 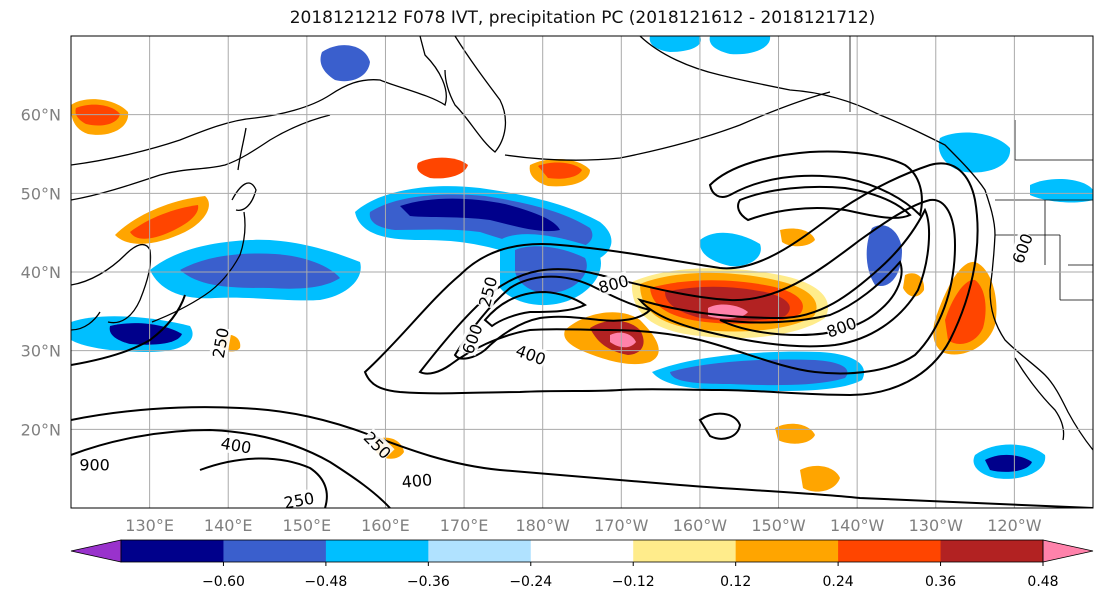 I want to click on asia-coast, so click(x=259, y=101).